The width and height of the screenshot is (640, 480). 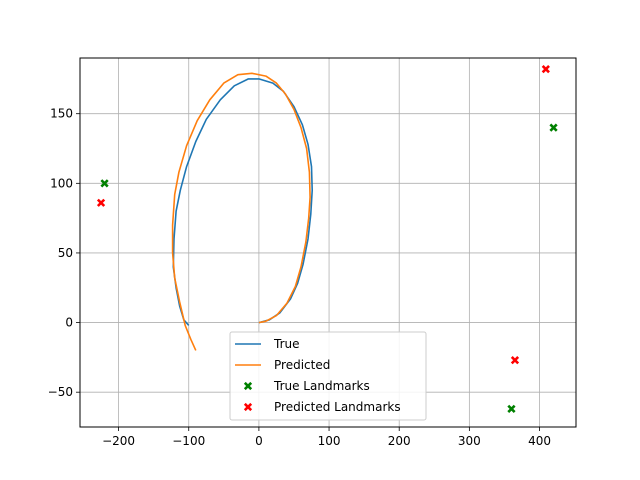 I want to click on x-tick-label: 100, so click(x=329, y=441).